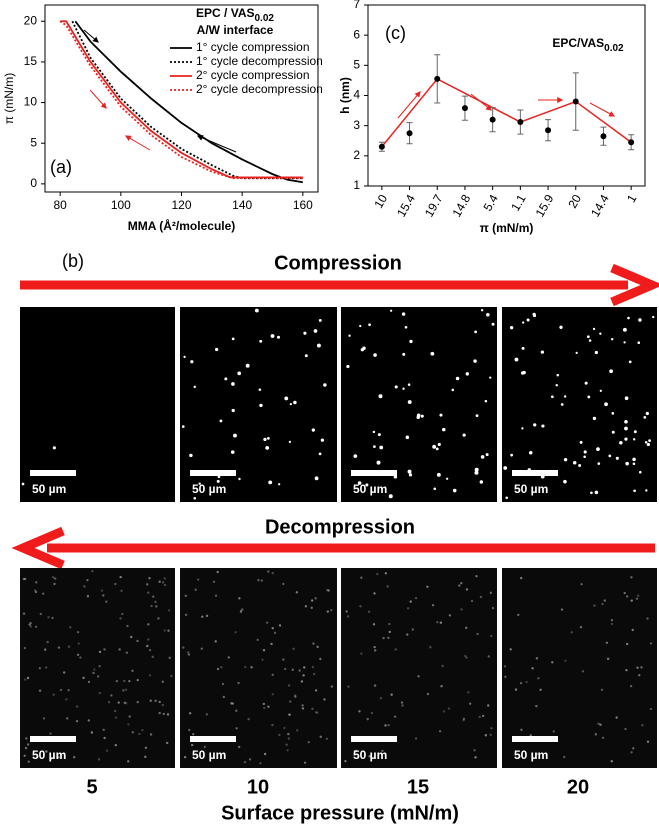 The height and width of the screenshot is (827, 659). I want to click on series-line, so click(181, 99).